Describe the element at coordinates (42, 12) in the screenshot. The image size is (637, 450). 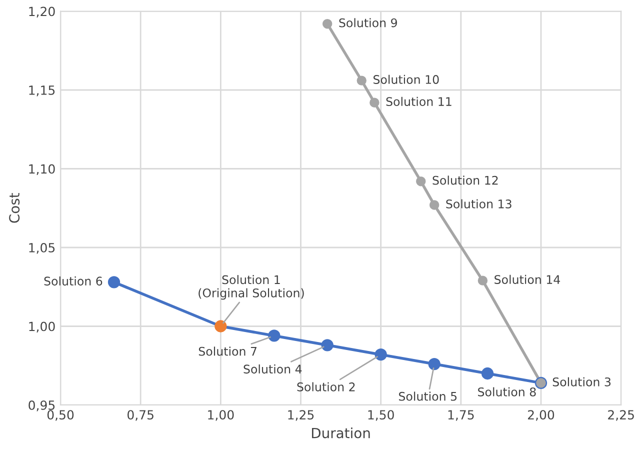
I see `y-tick-label: 1,20` at that location.